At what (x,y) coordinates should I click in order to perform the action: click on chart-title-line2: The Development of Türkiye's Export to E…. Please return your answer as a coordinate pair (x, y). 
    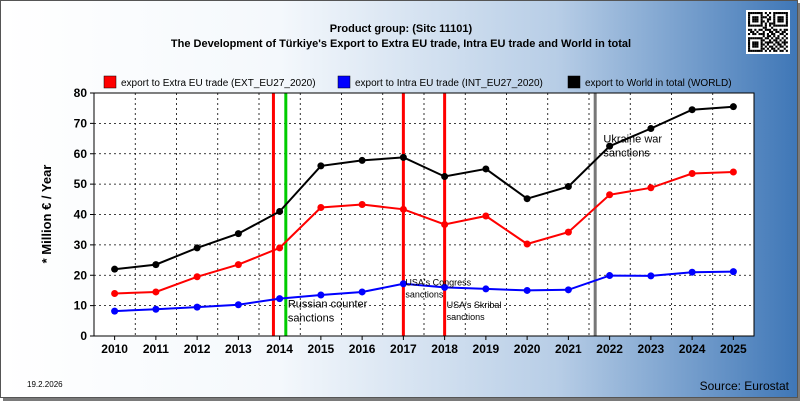
    Looking at the image, I should click on (401, 44).